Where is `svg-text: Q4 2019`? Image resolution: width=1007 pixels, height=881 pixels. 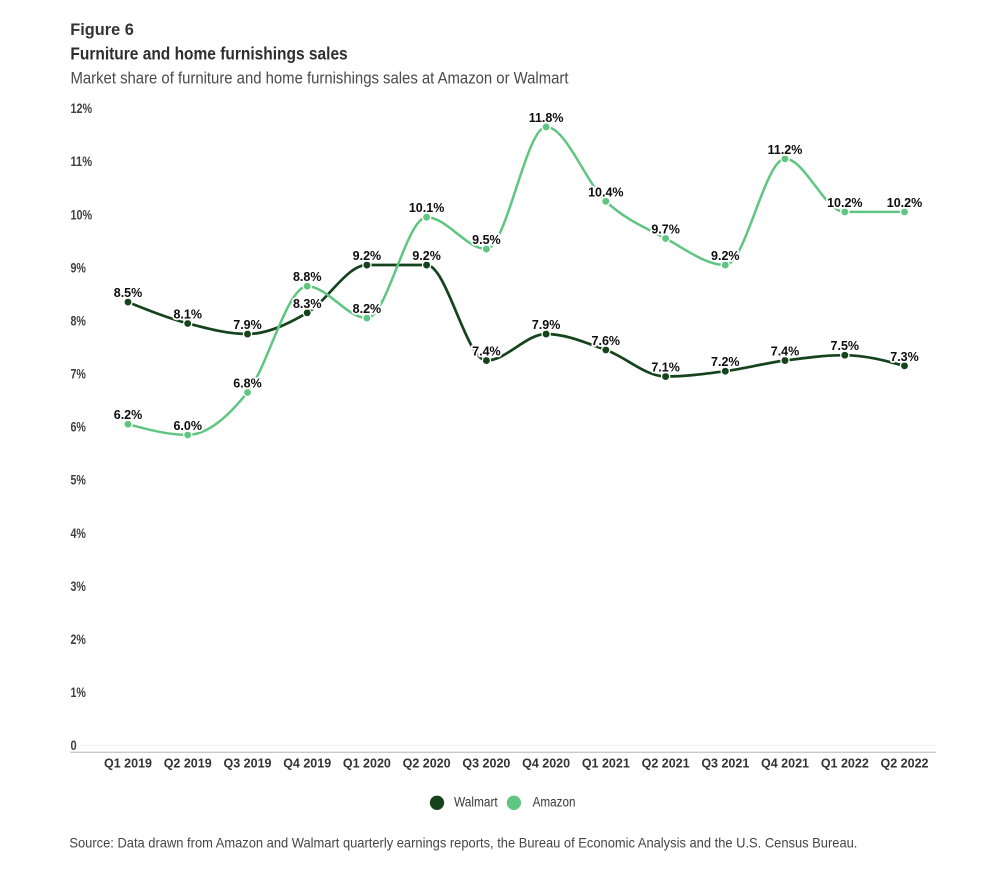
svg-text: Q4 2019 is located at coordinates (307, 764).